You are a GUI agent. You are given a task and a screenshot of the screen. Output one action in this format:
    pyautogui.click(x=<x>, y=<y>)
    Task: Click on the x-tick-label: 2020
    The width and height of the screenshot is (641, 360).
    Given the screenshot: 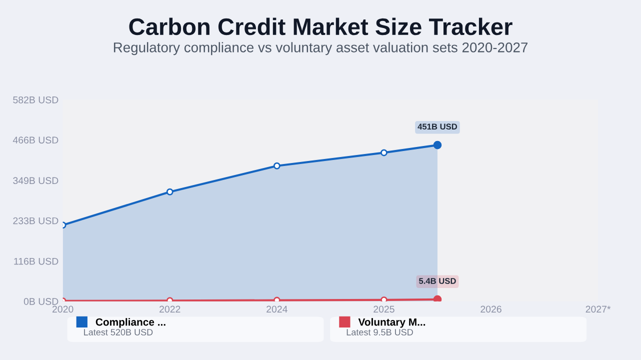 What is the action you would take?
    pyautogui.click(x=63, y=309)
    